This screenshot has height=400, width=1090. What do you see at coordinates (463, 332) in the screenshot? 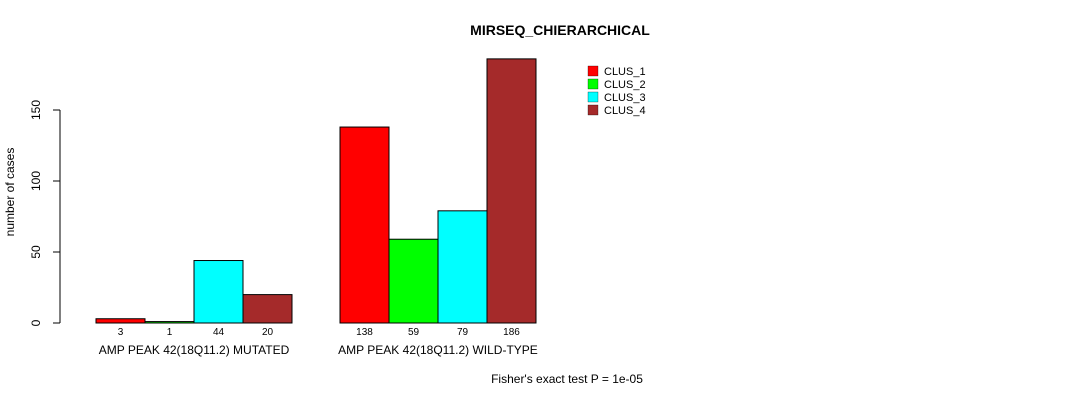
I see `bar-value-label: 79` at bounding box center [463, 332].